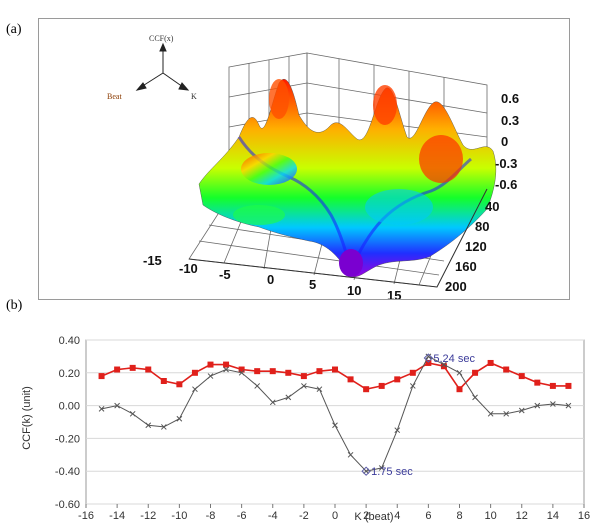 Image resolution: width=597 pixels, height=523 pixels. Describe the element at coordinates (242, 516) in the screenshot. I see `x-tick-label: -6` at that location.